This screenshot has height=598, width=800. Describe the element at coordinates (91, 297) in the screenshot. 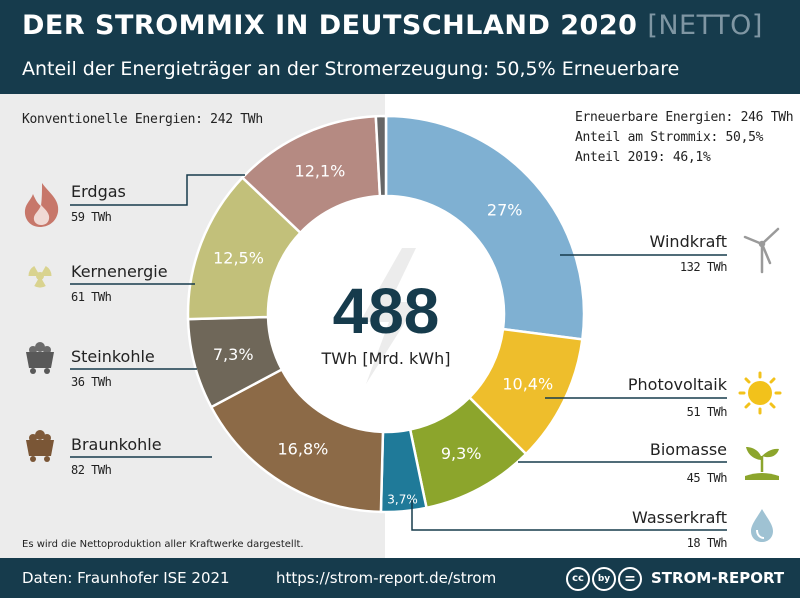

I see `value-kernenergie: 61 TWh` at that location.